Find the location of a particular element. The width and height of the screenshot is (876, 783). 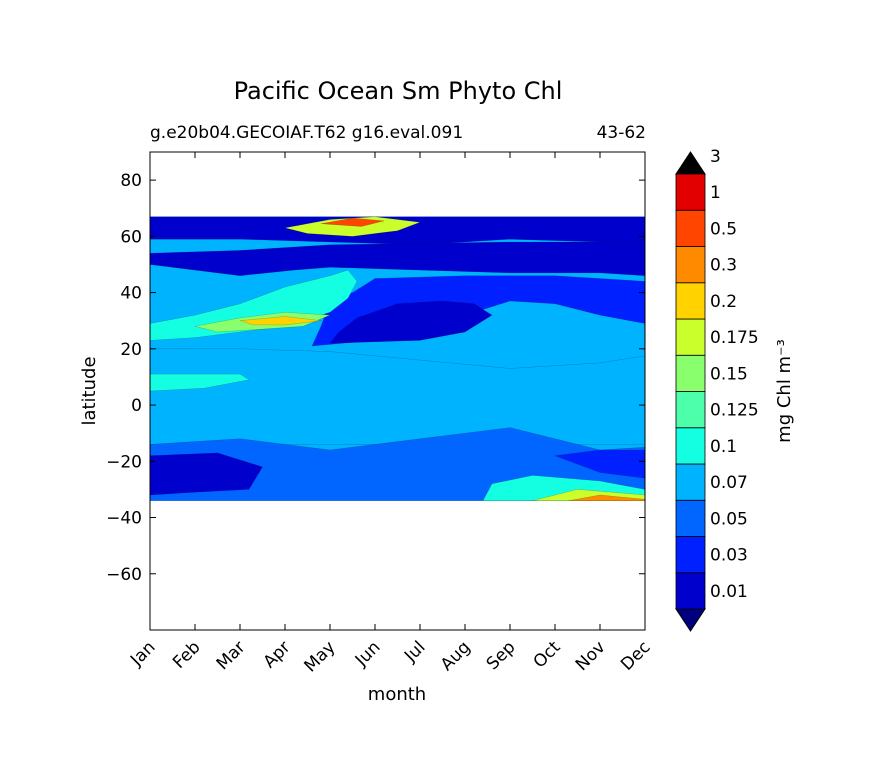

y-tick-label: 0 is located at coordinates (136, 406).